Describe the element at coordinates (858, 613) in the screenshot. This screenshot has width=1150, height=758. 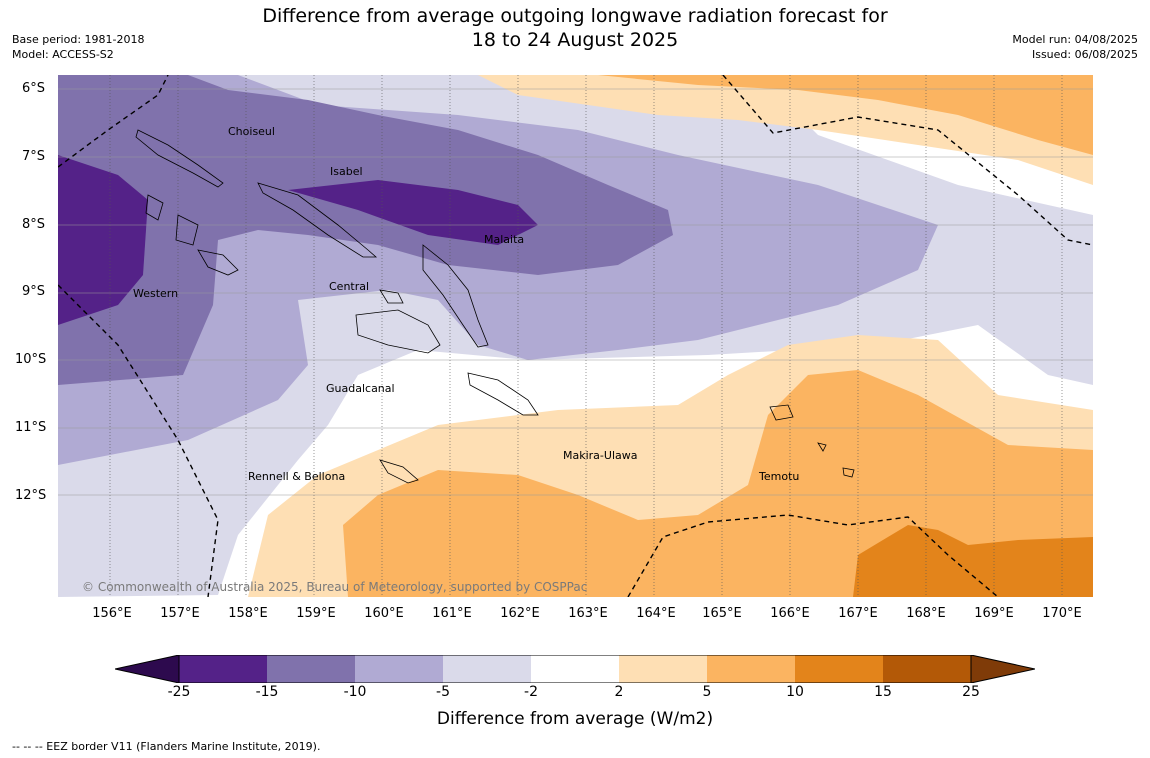
I see `lon-label-167e: 167°E` at that location.